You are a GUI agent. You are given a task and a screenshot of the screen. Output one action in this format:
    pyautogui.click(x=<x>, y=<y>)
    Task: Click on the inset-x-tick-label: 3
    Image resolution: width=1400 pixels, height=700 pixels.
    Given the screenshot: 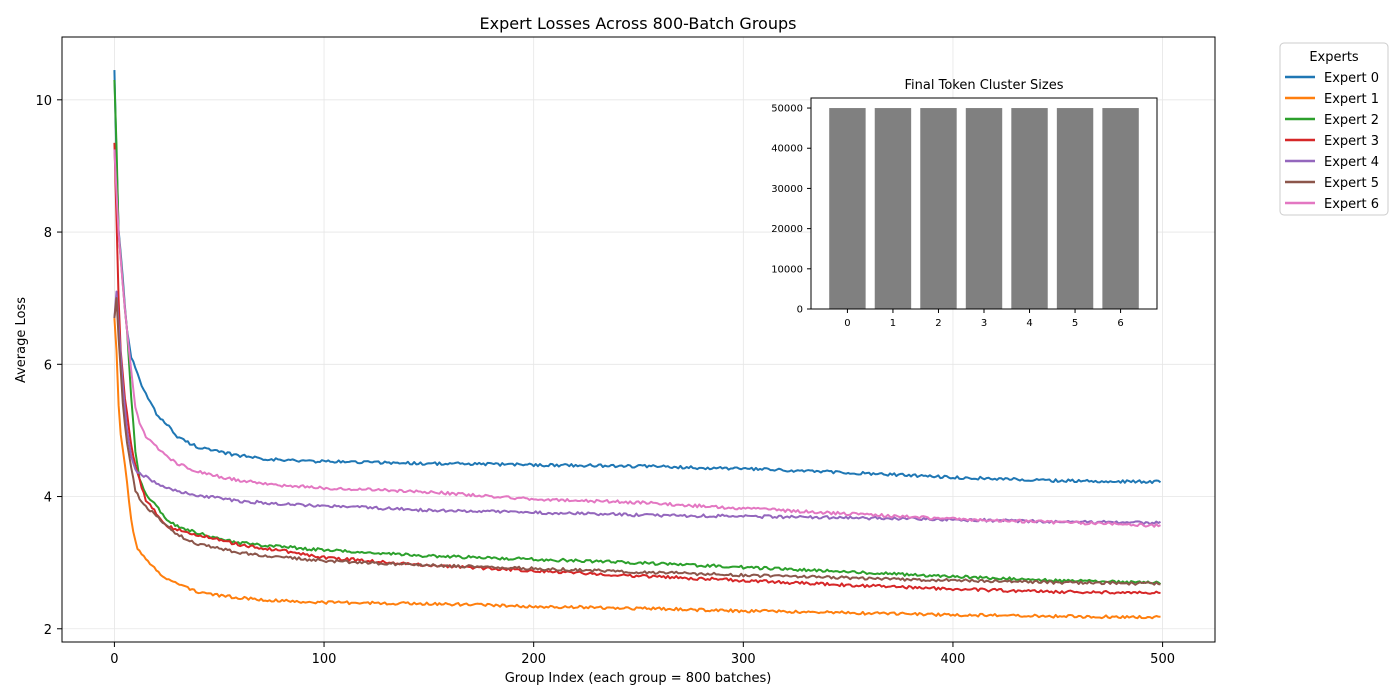 What is the action you would take?
    pyautogui.click(x=984, y=323)
    